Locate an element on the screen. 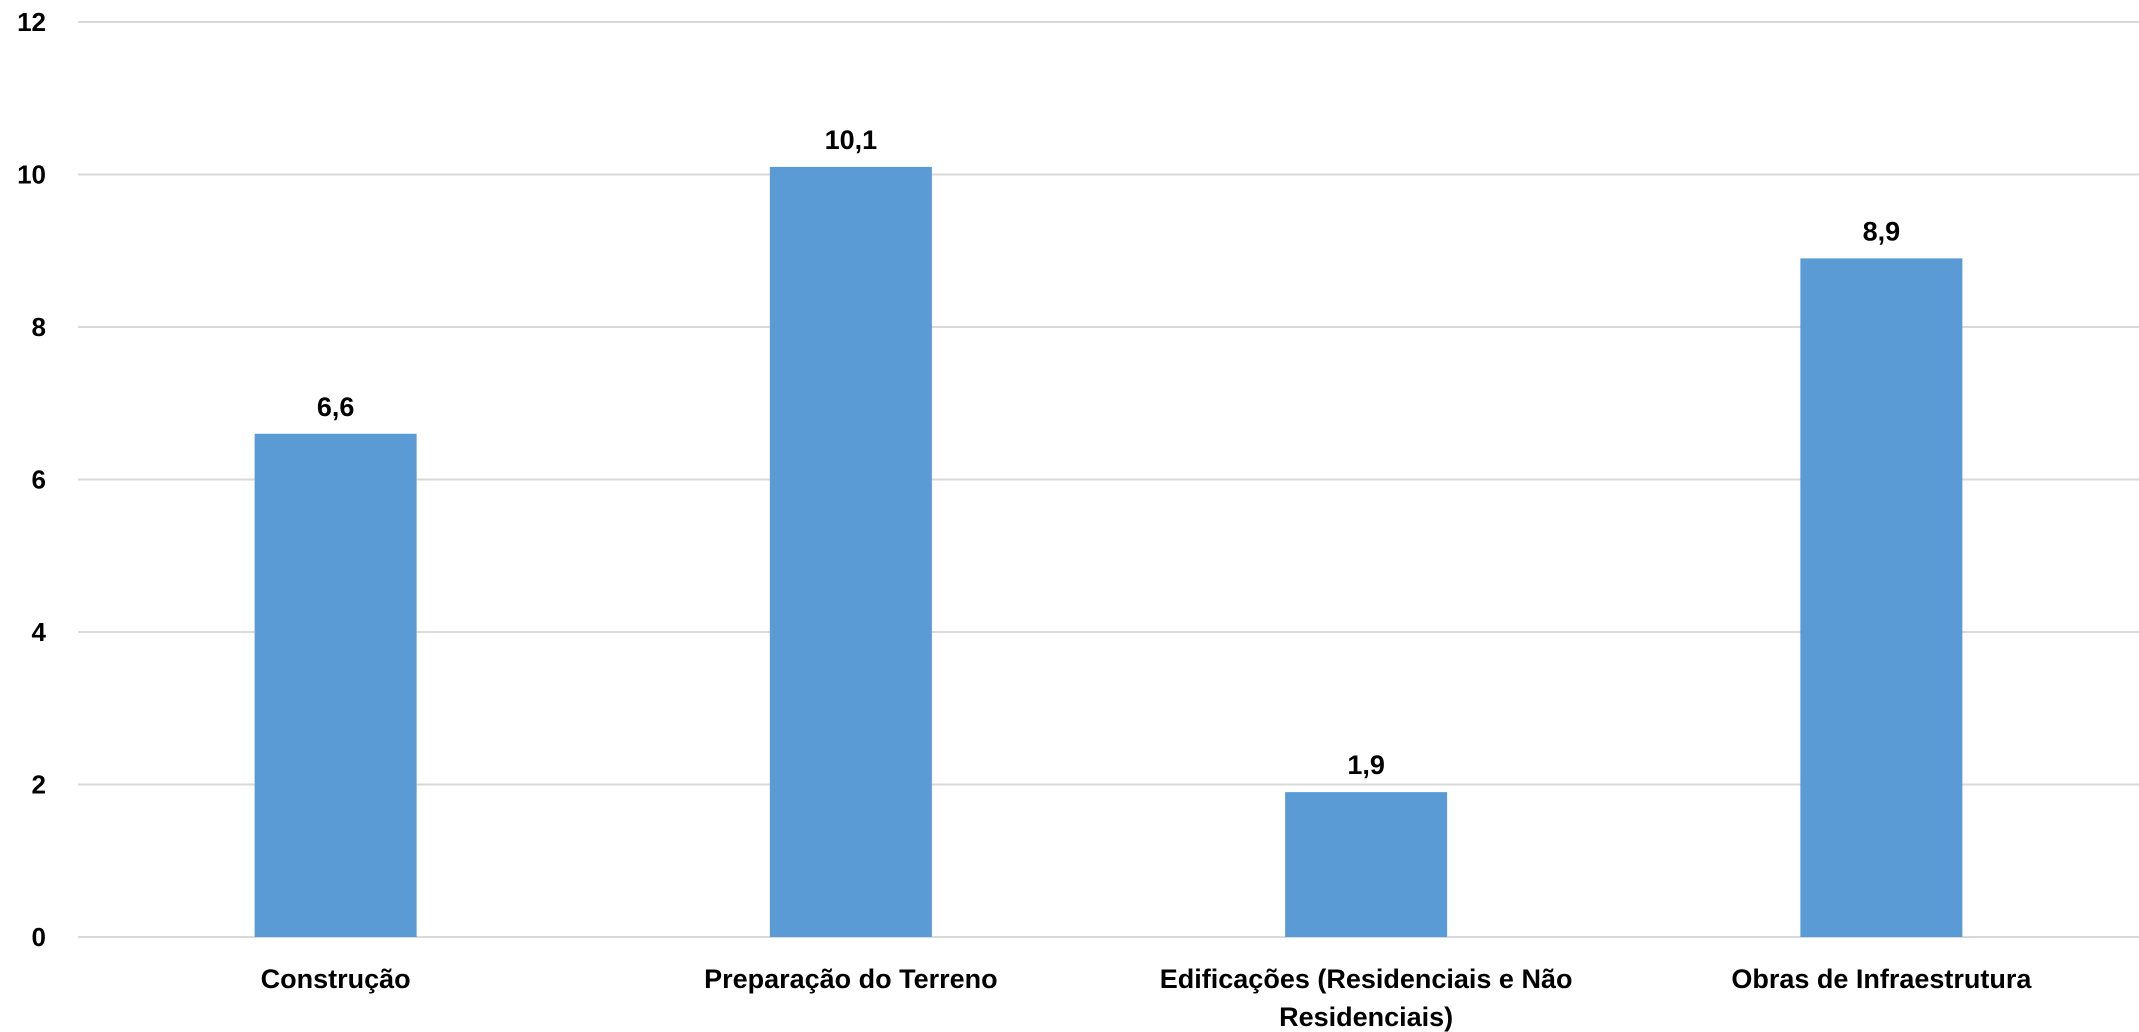 The image size is (2139, 1032). x-category-label-line: Preparação do Terreno is located at coordinates (851, 979).